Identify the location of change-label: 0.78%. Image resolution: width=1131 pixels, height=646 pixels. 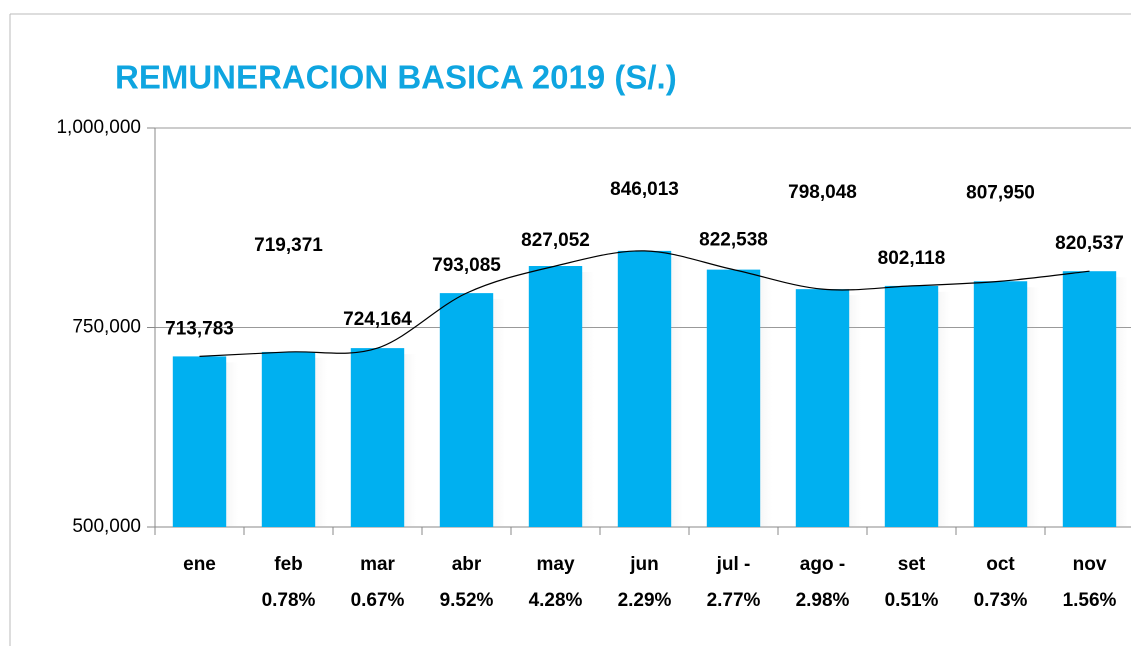
(289, 600).